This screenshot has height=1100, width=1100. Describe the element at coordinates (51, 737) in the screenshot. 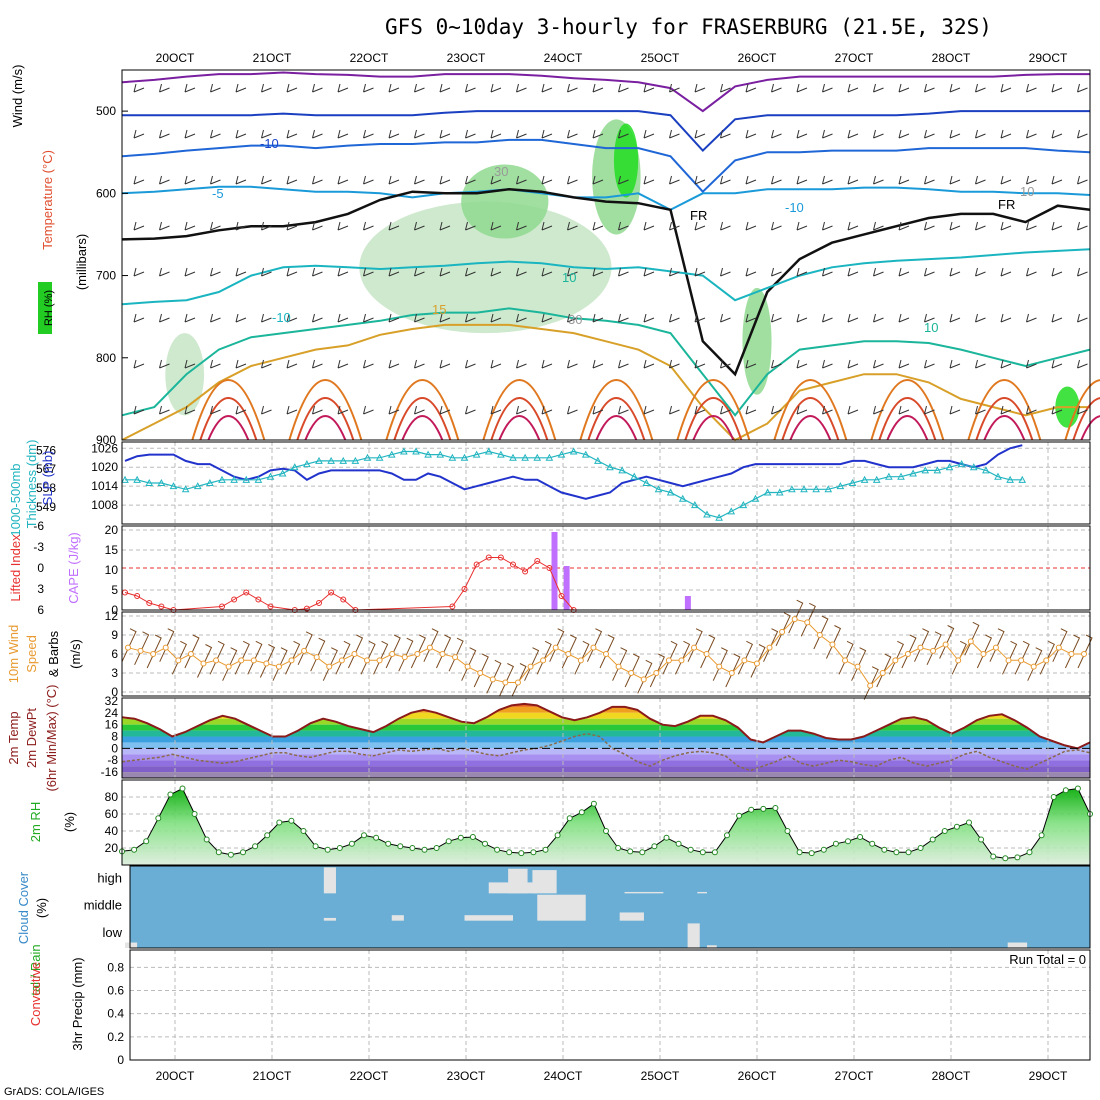

I see `temp-range-label: (6hr Min/Max) (°C)` at that location.